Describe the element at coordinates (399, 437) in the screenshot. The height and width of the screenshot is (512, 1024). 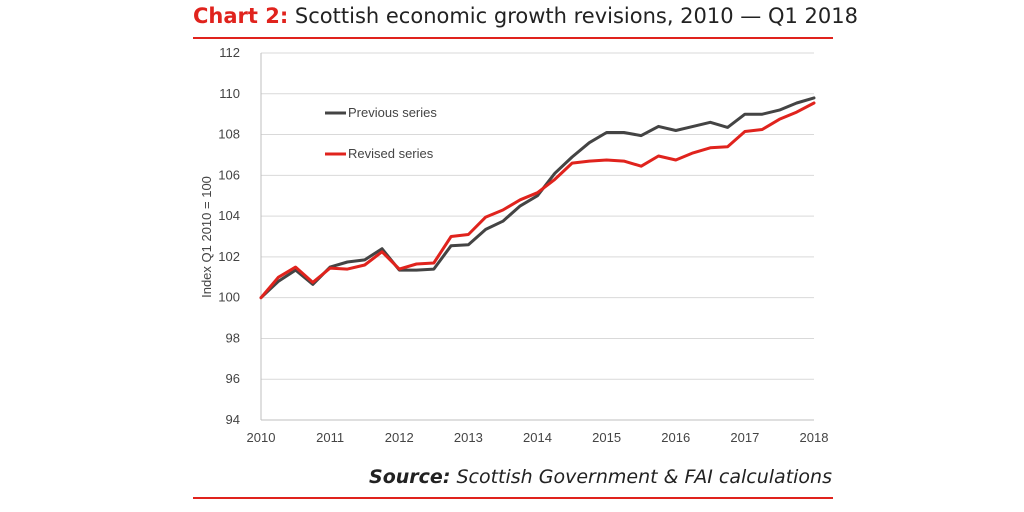
I see `x-tick-label: 2012` at that location.